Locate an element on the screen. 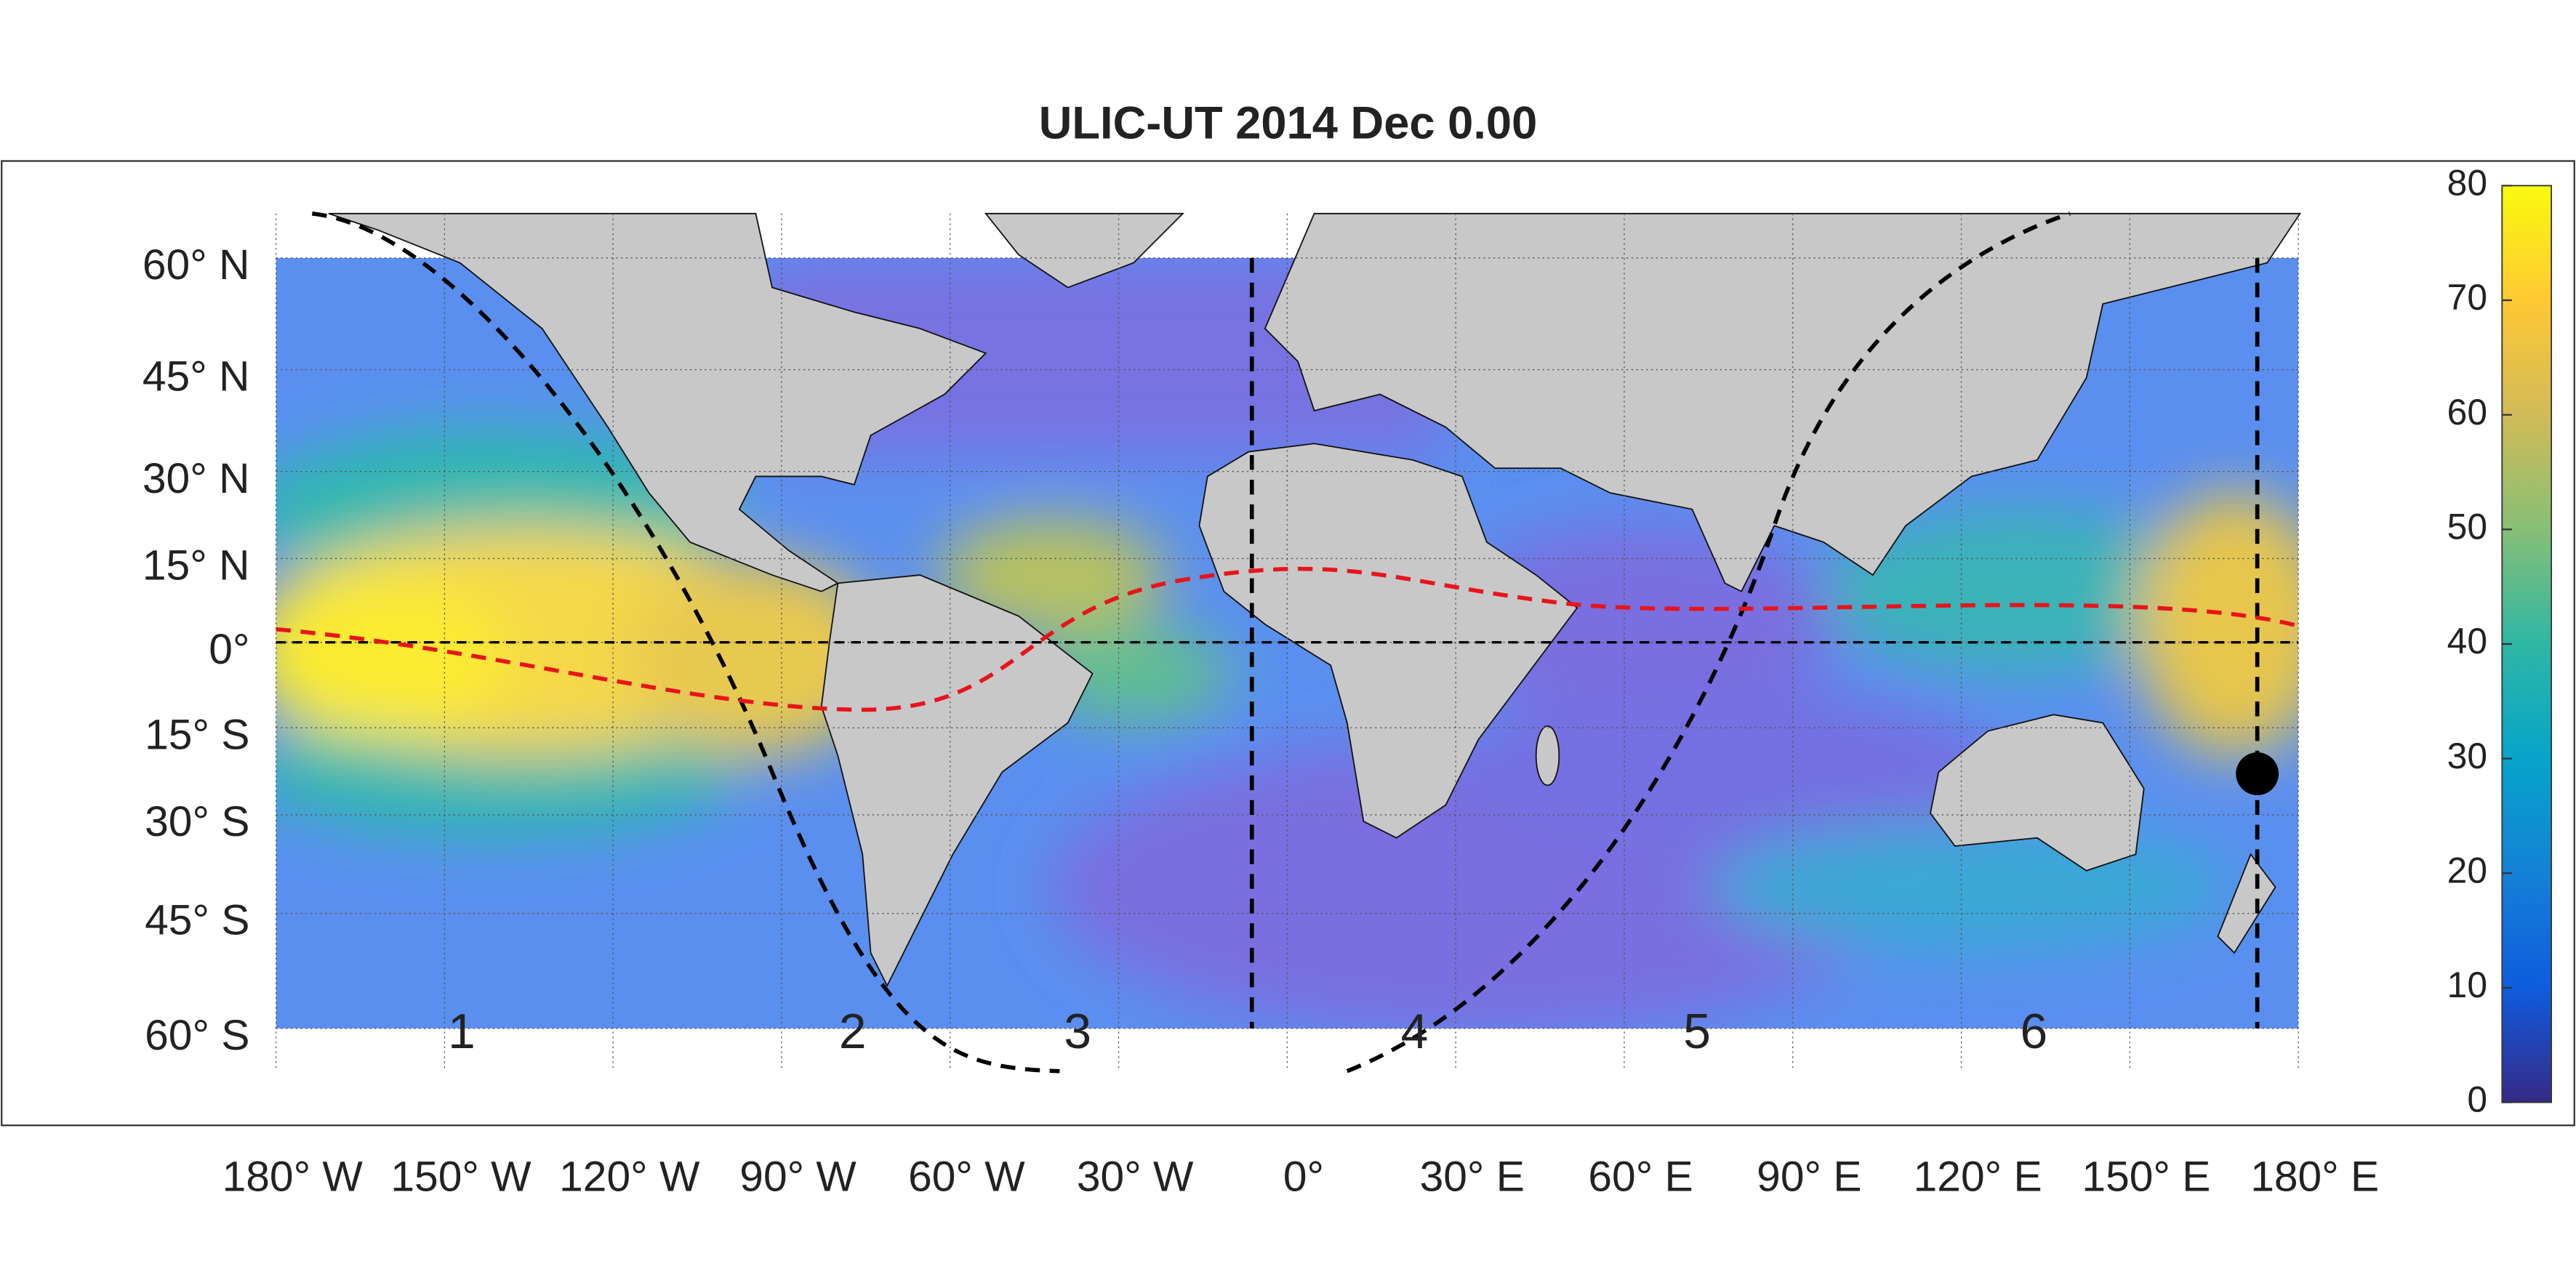 The width and height of the screenshot is (2576, 1288). colorbar-tick-label: 10 is located at coordinates (2467, 985).